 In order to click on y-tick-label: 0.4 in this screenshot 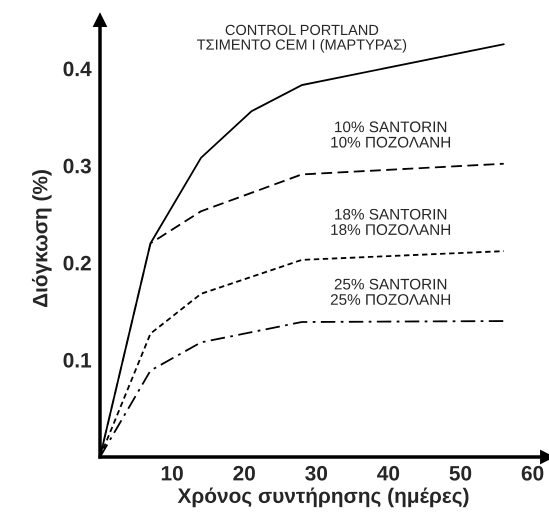, I will do `click(78, 69)`.